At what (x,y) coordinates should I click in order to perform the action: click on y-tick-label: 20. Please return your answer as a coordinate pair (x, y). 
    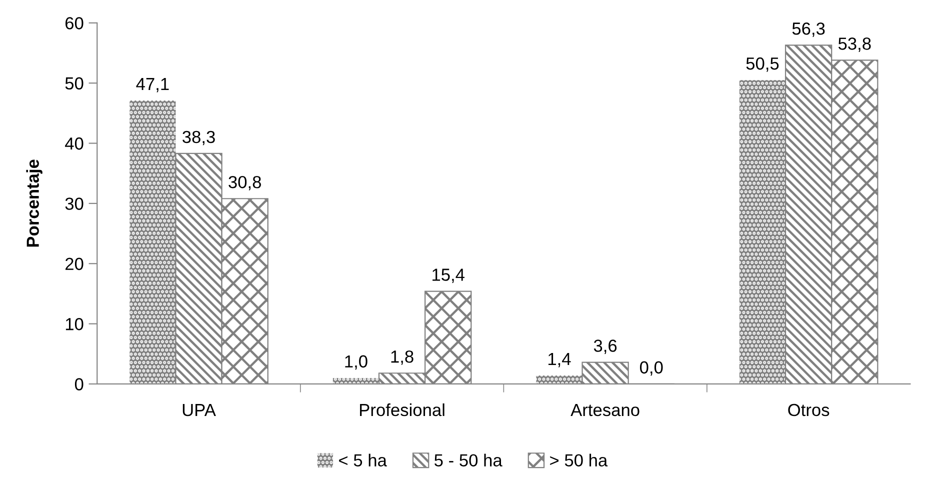
    Looking at the image, I should click on (74, 264).